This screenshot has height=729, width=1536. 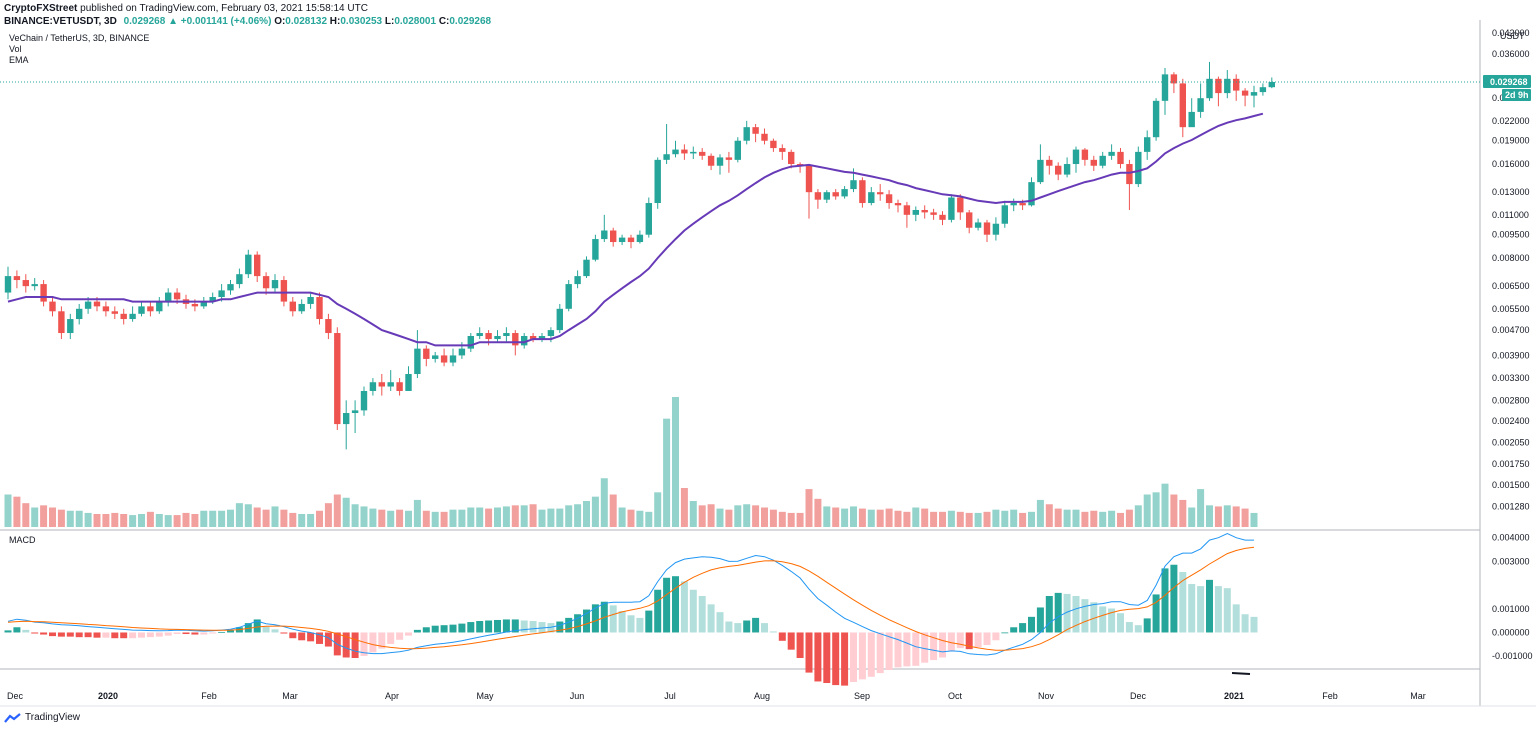 What do you see at coordinates (19, 60) in the screenshot?
I see `ema-legend: EMA` at bounding box center [19, 60].